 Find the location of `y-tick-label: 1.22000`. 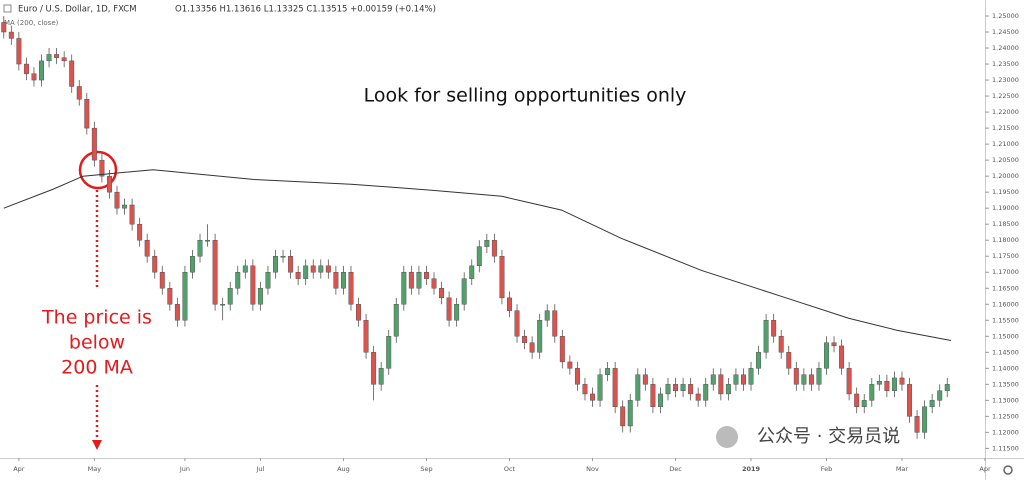

y-tick-label: 1.22000 is located at coordinates (1005, 112).